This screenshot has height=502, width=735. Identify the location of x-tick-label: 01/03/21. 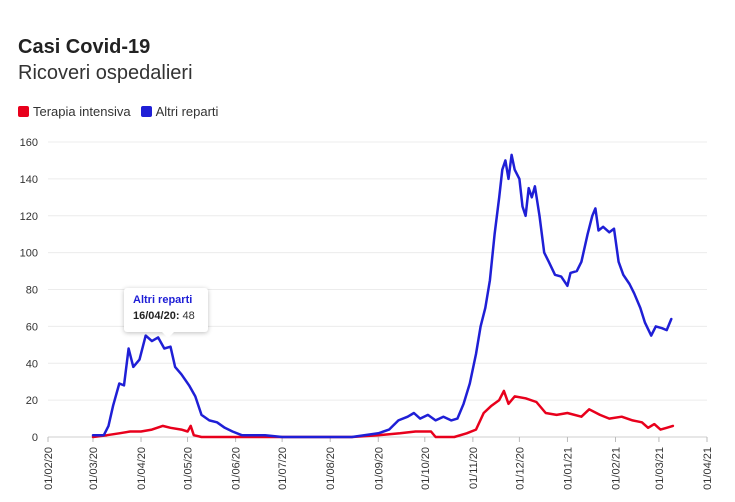
(660, 468).